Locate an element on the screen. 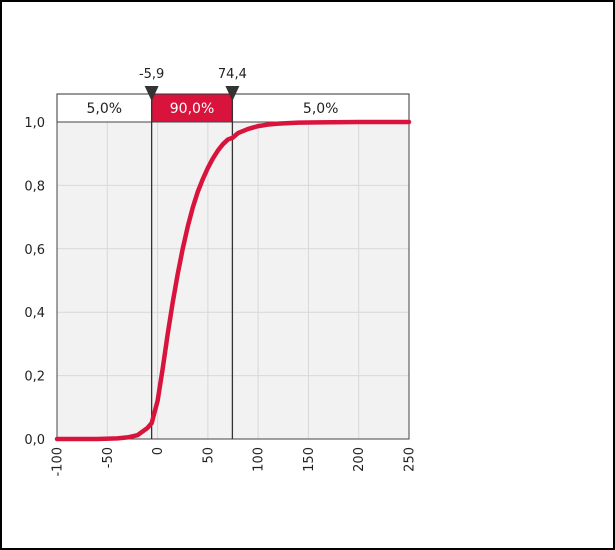 The image size is (615, 550). x-tick-label: 150 is located at coordinates (309, 459).